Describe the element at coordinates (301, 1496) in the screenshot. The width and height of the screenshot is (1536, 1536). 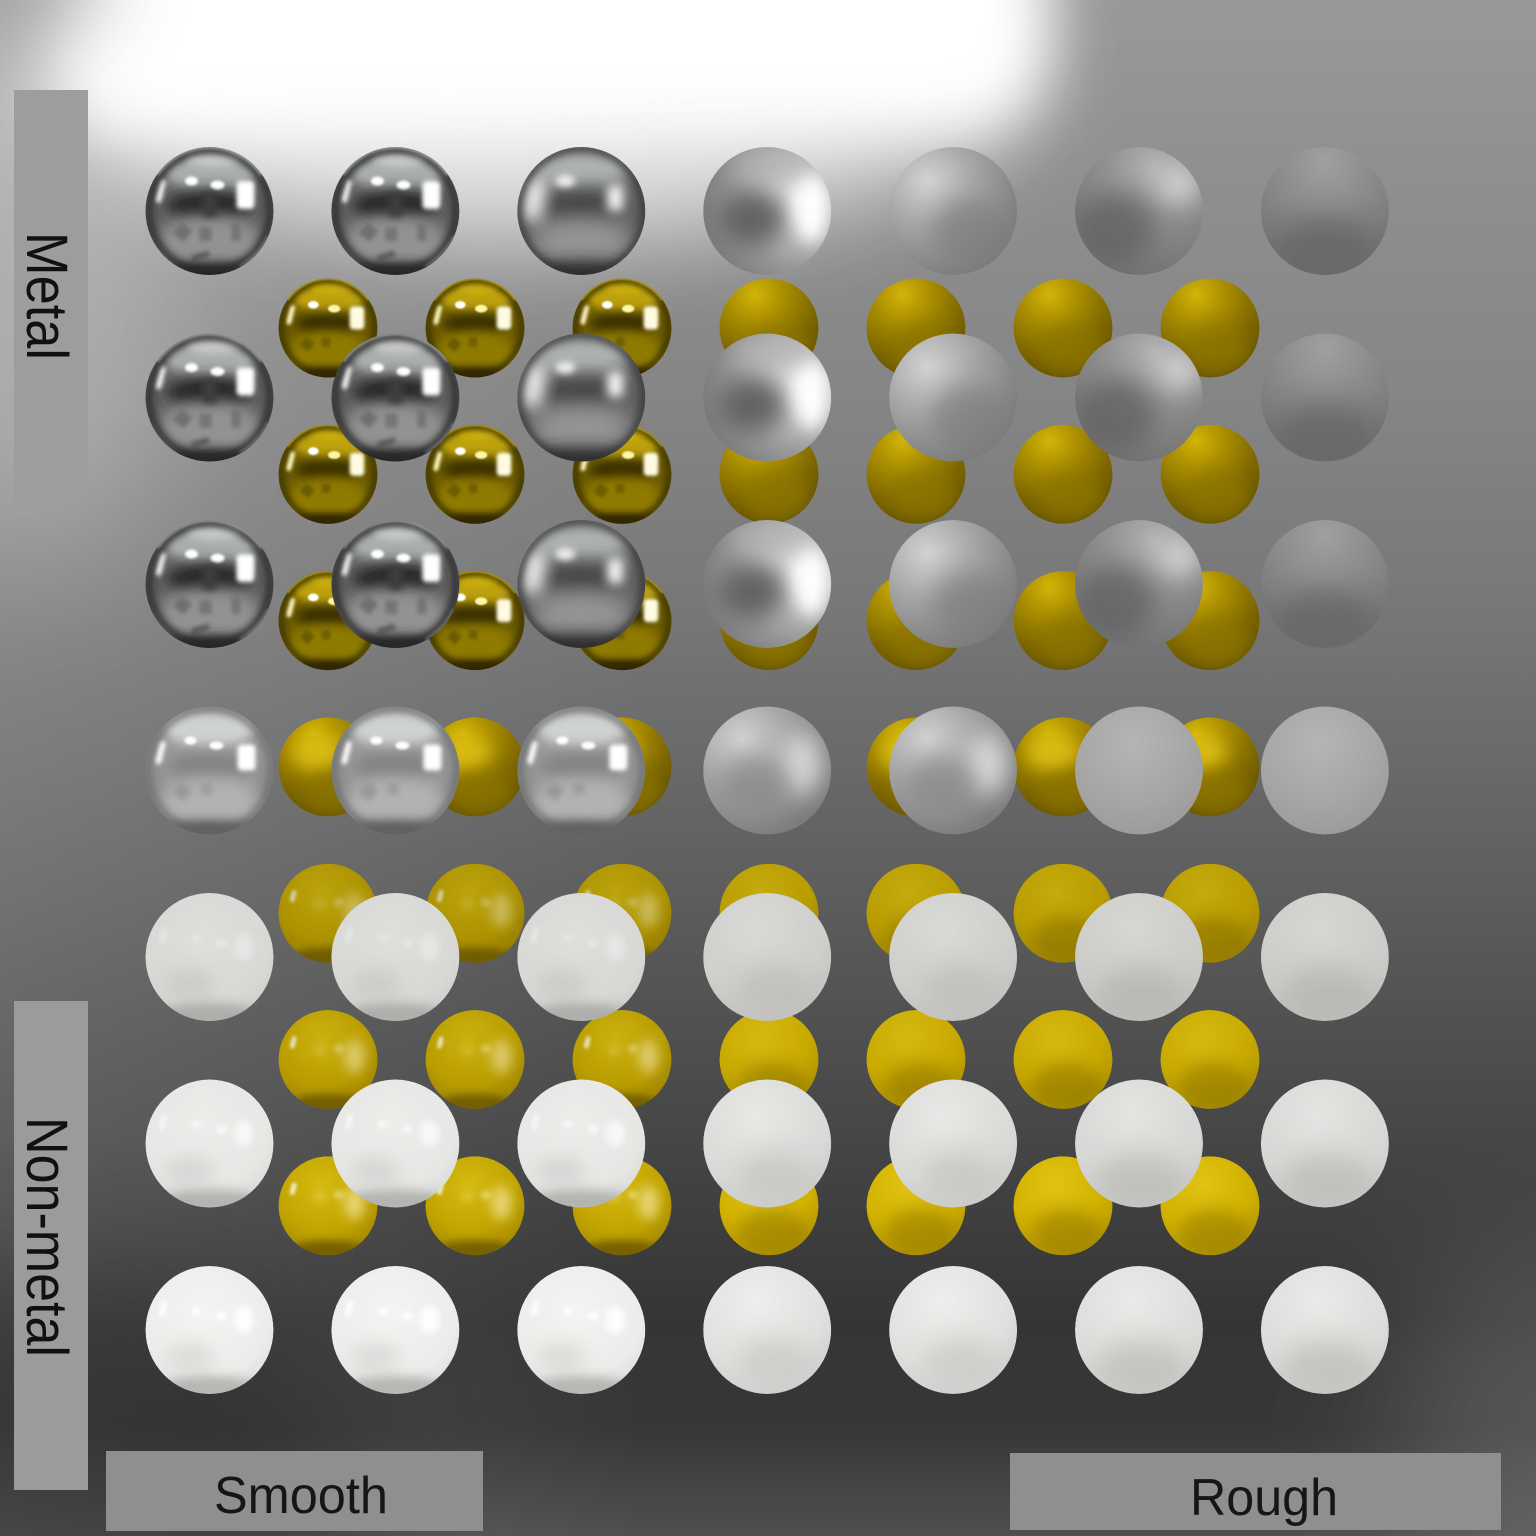
I see `svg-text: Smooth` at that location.